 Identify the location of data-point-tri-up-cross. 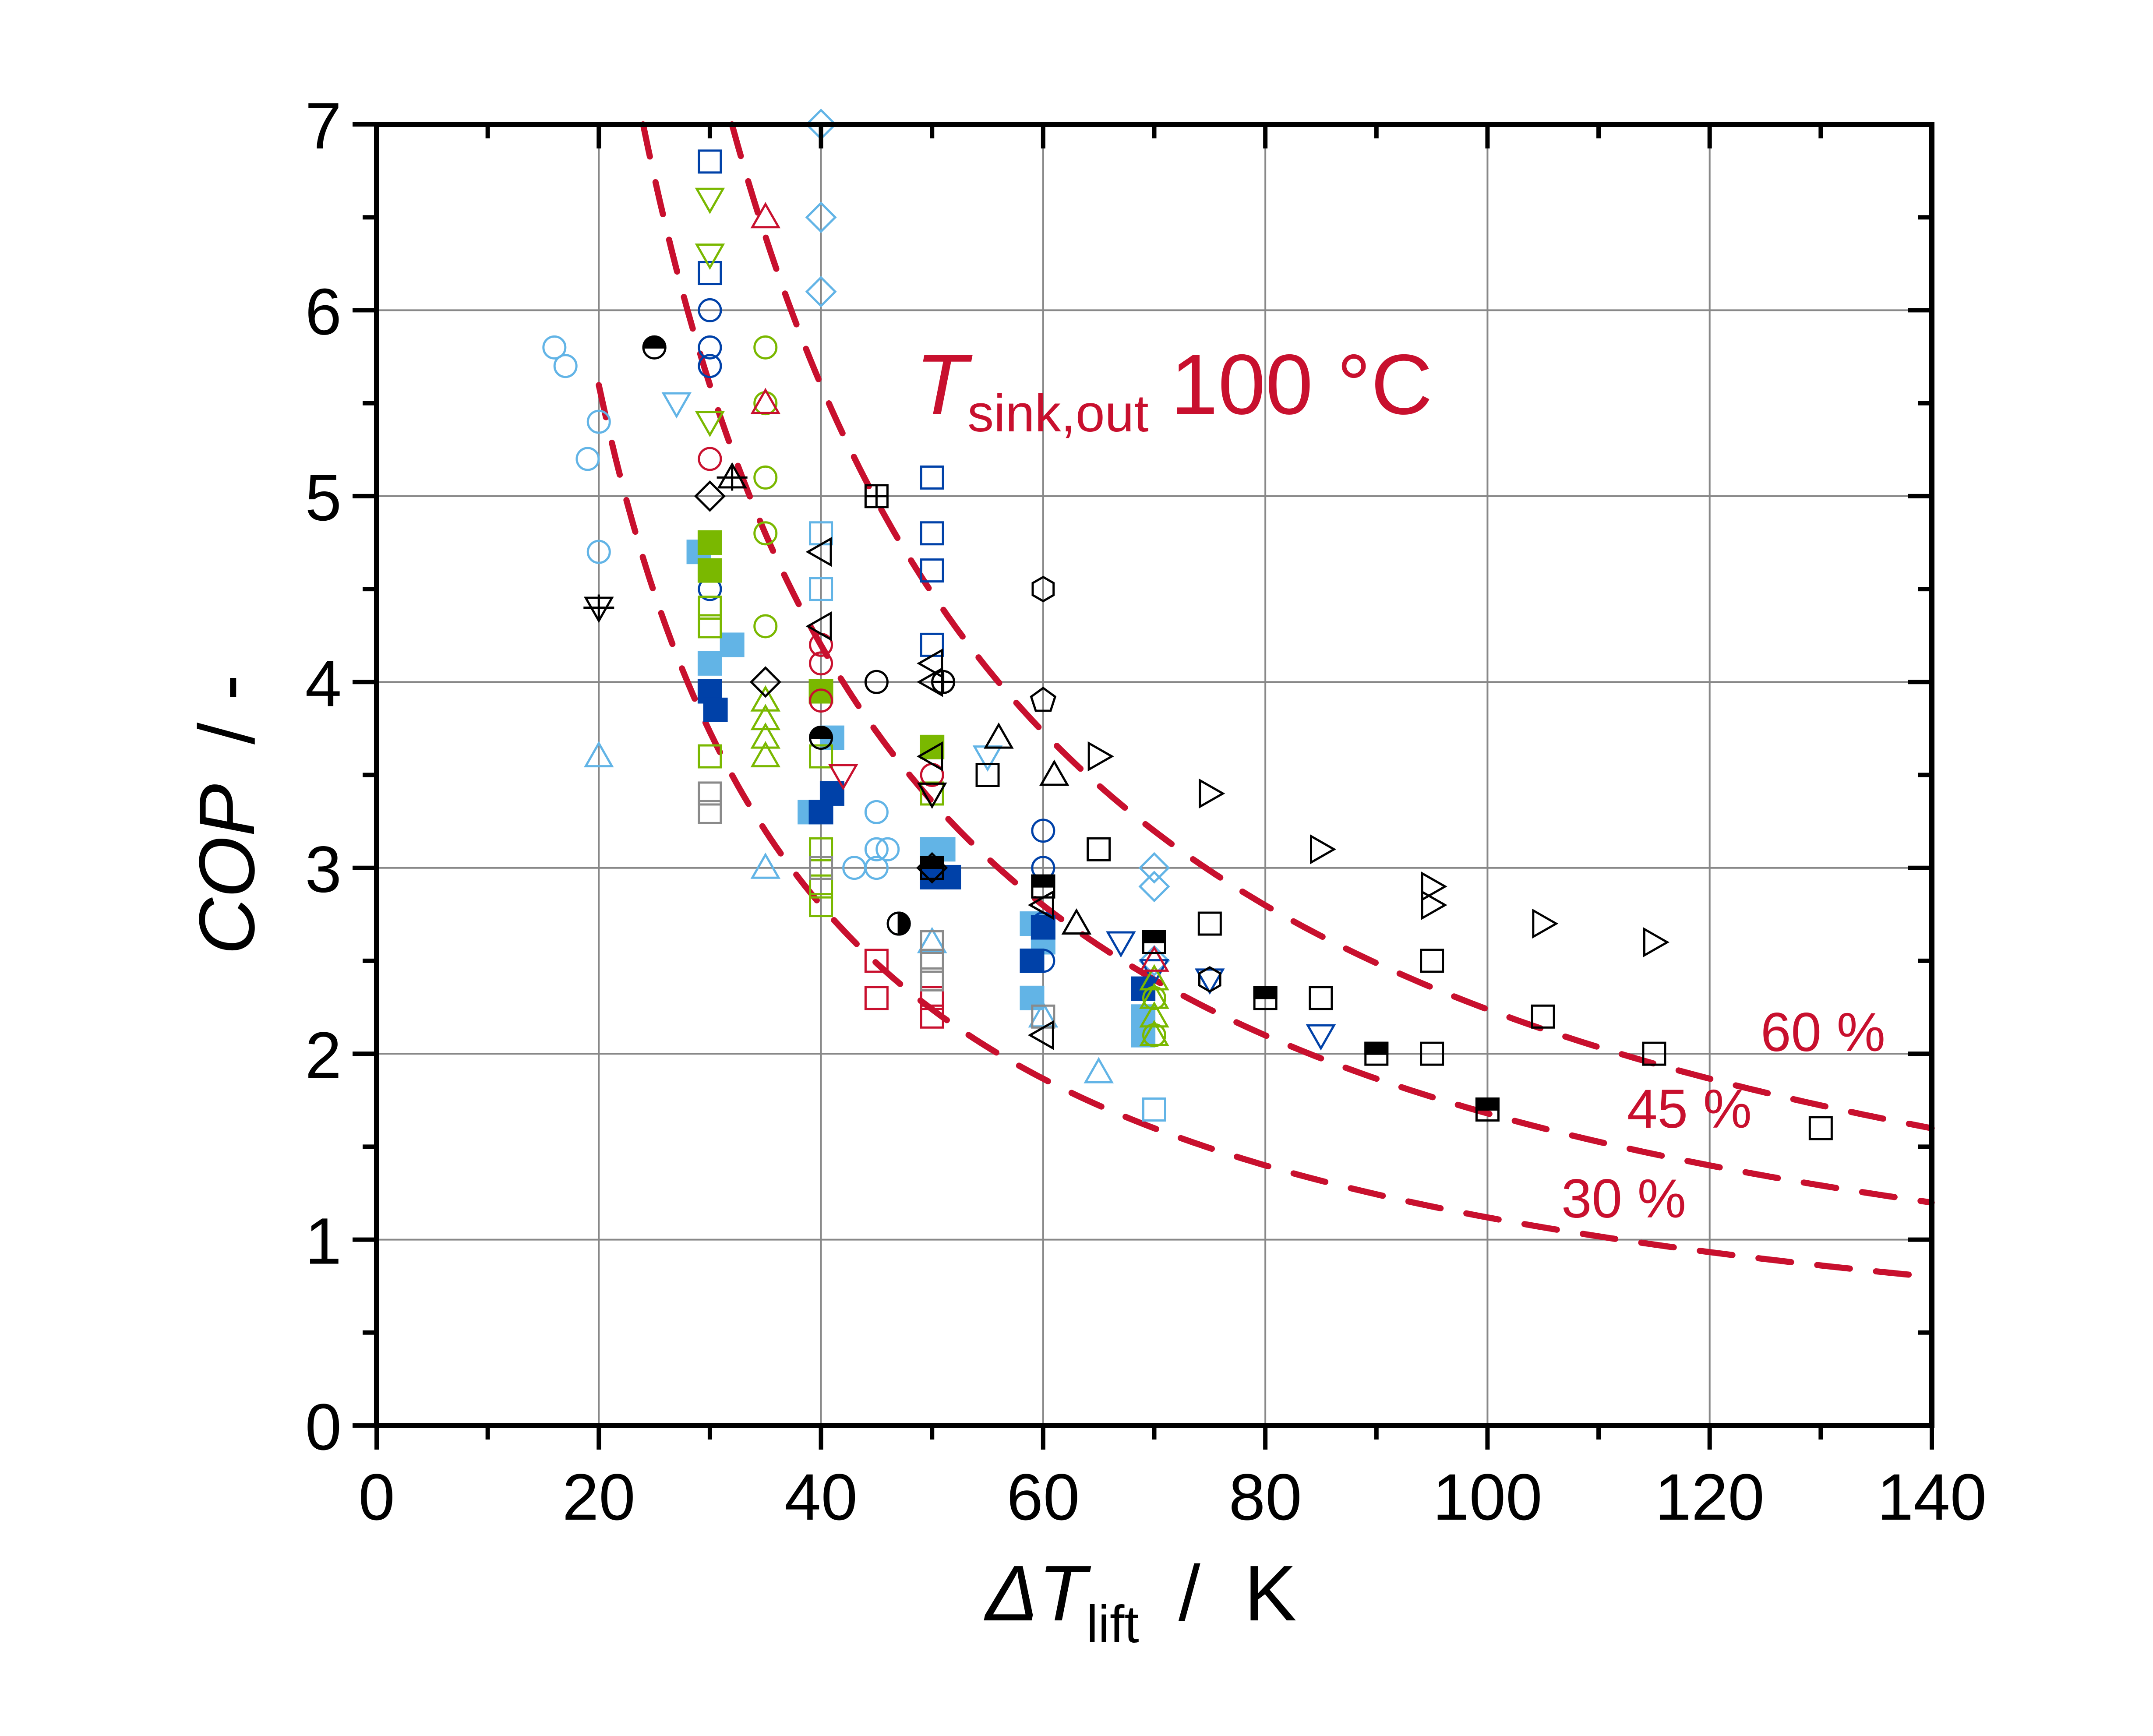
(732, 476).